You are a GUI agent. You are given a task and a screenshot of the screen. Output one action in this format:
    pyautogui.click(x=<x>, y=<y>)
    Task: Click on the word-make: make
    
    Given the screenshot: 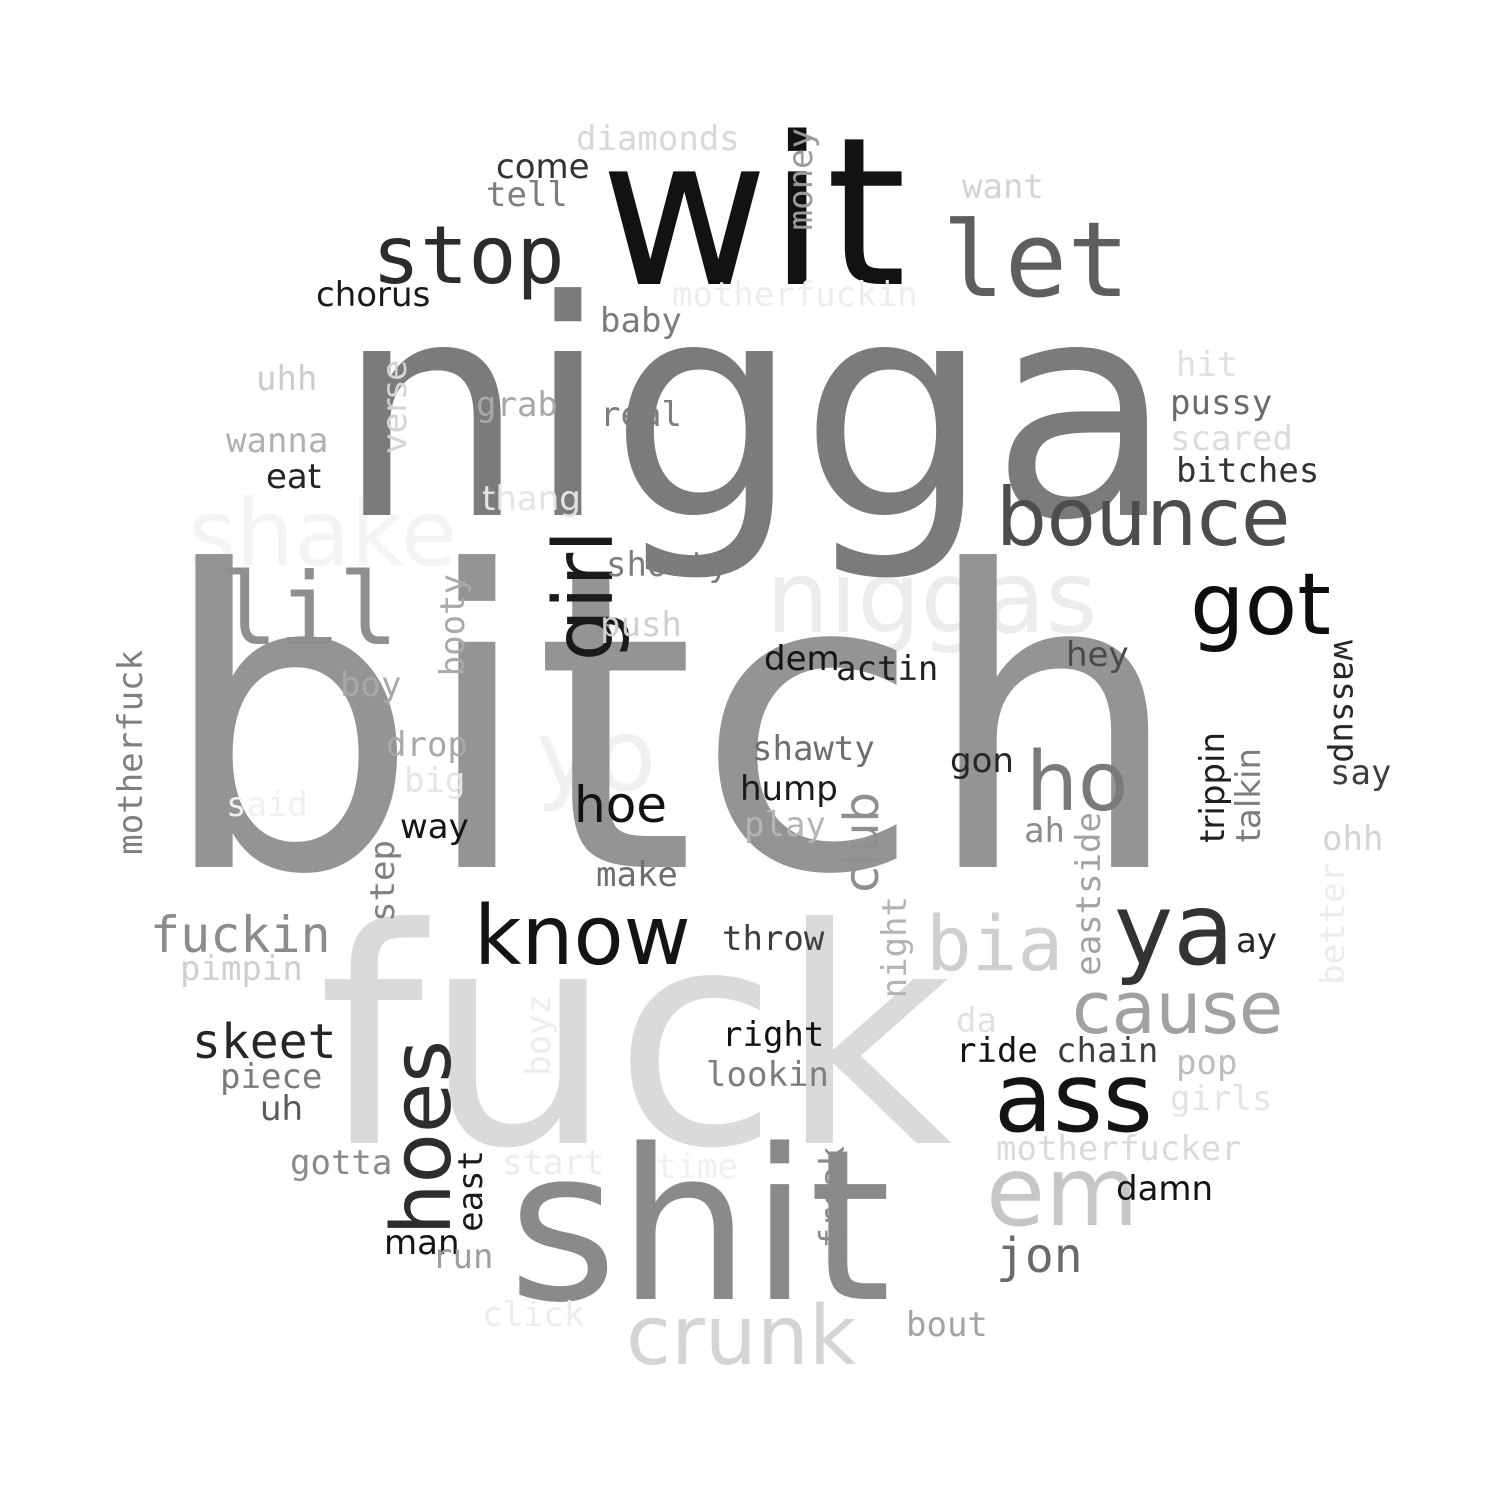 What is the action you would take?
    pyautogui.click(x=637, y=875)
    